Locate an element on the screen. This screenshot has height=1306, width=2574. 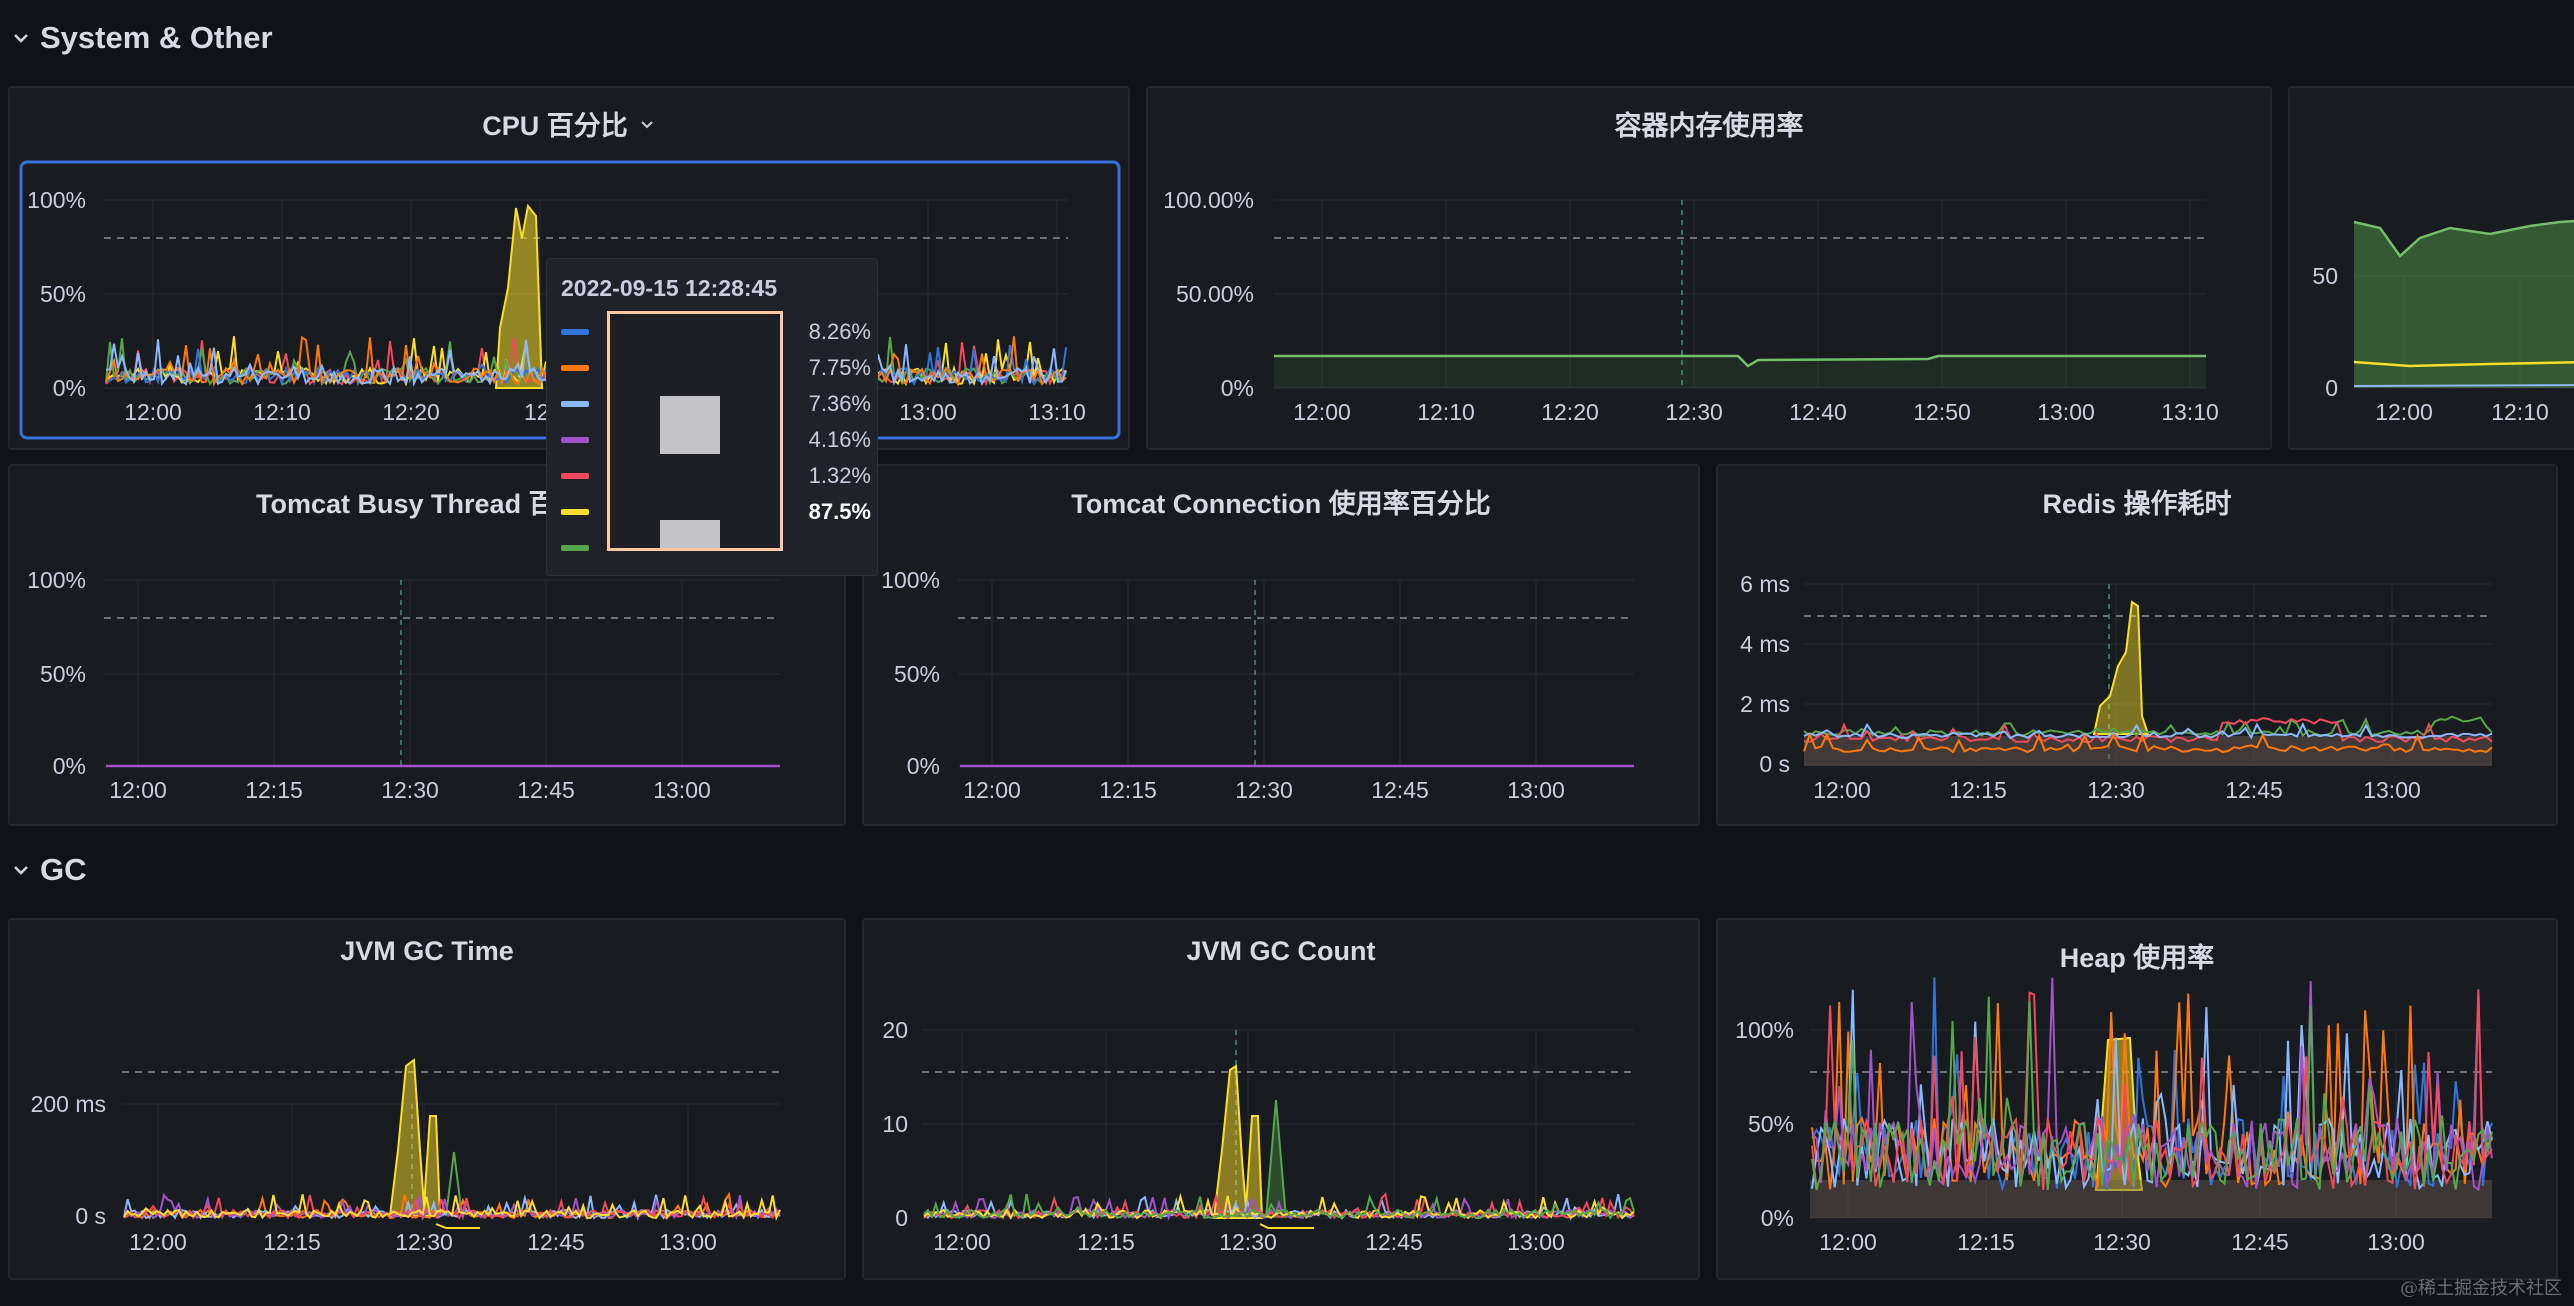
panel-title: CPU 百分比 is located at coordinates (569, 123).